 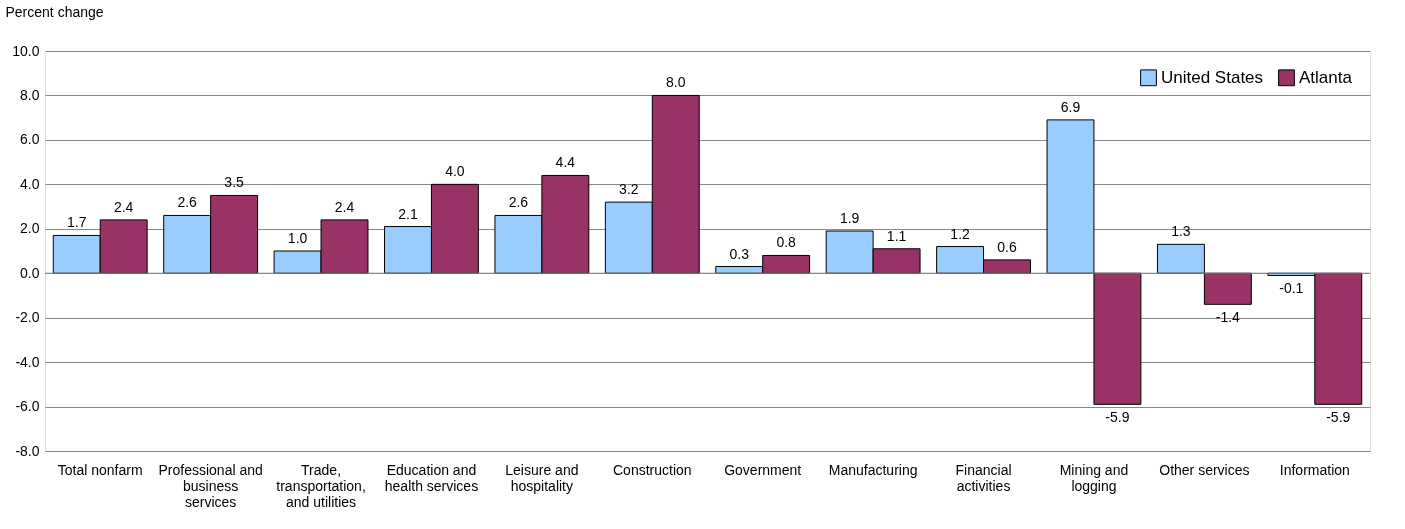 What do you see at coordinates (629, 189) in the screenshot?
I see `data-label: 3.2` at bounding box center [629, 189].